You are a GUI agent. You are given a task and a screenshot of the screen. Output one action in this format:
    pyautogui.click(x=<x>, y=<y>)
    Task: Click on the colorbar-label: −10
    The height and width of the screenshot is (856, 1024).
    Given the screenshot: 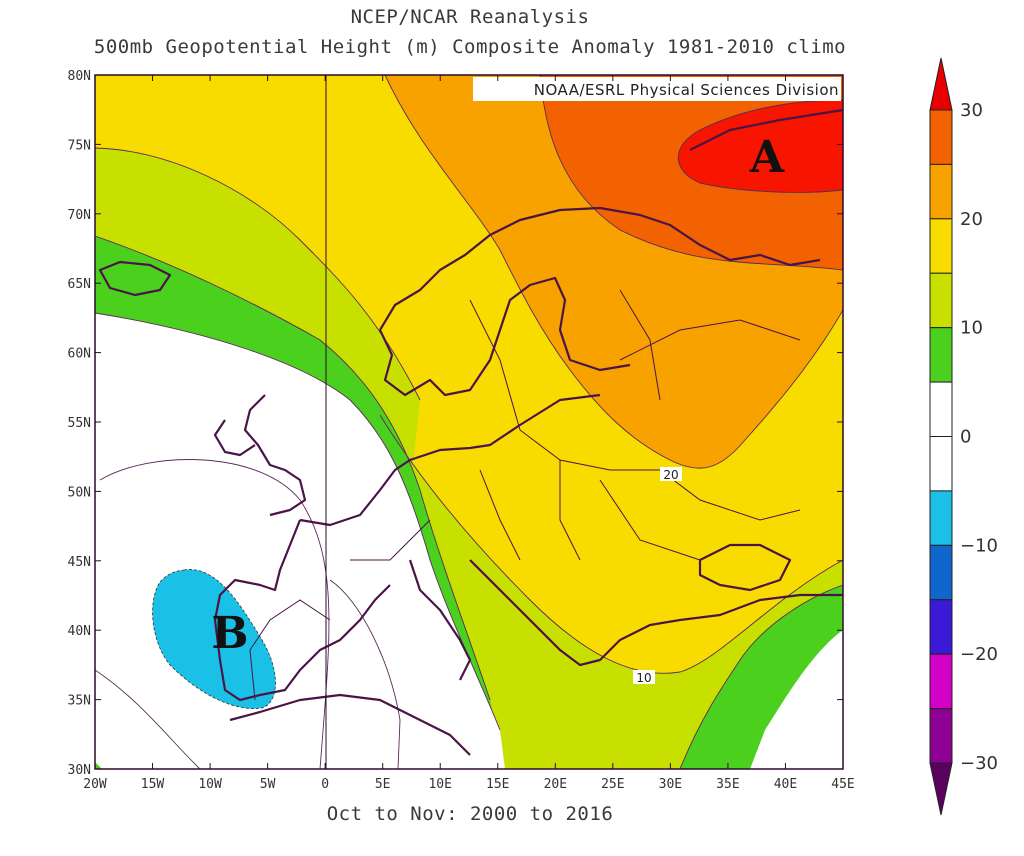 What is the action you would take?
    pyautogui.click(x=979, y=545)
    